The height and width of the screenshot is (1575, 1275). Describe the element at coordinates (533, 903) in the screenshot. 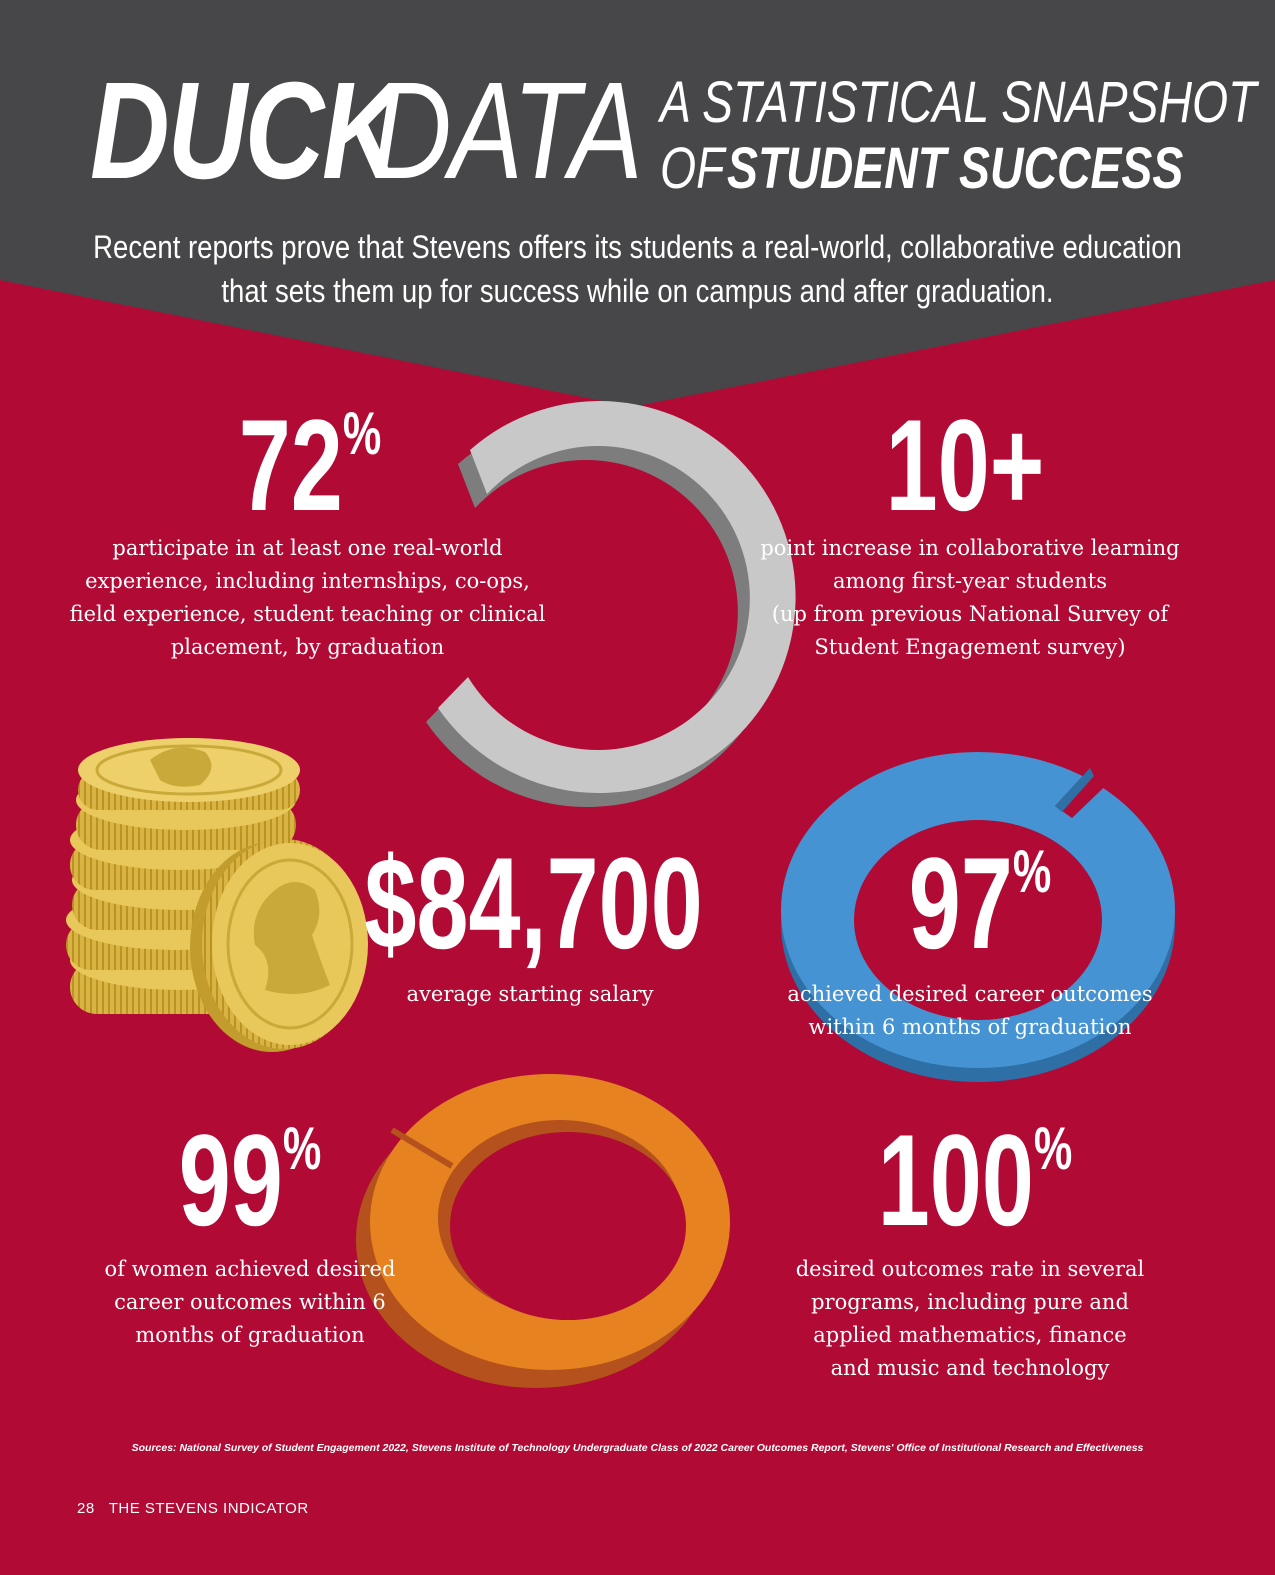

I see `stat-salary-number: $84,700` at that location.